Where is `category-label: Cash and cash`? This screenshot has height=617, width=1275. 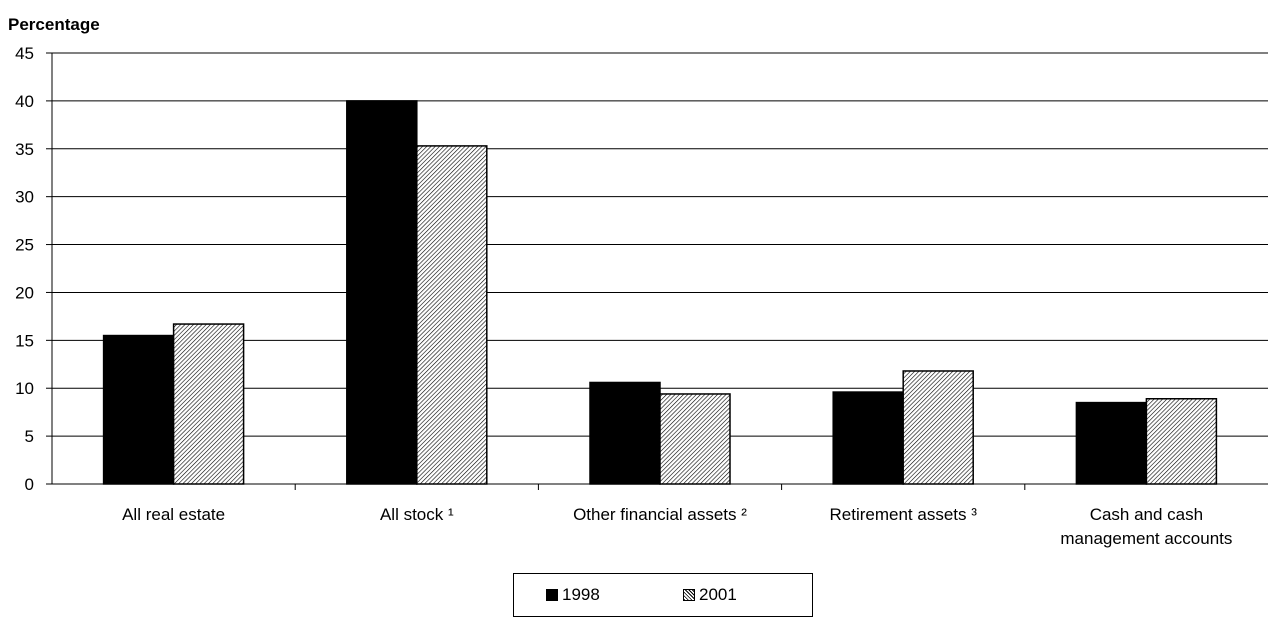
category-label: Cash and cash is located at coordinates (1146, 514).